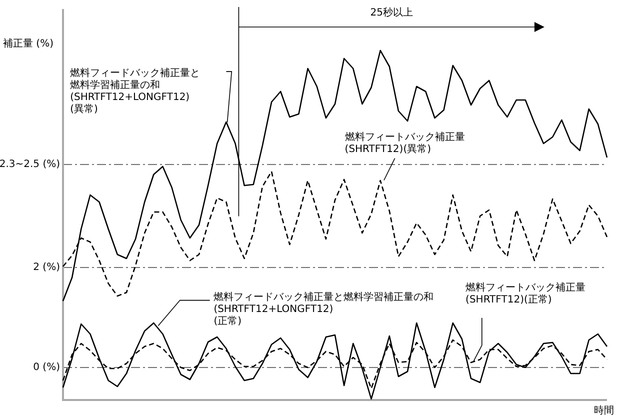 The height and width of the screenshot is (419, 617). What do you see at coordinates (404, 143) in the screenshot?
I see `text: 燃料フィートバック補正量(SHRTFT12)(異常)` at bounding box center [404, 143].